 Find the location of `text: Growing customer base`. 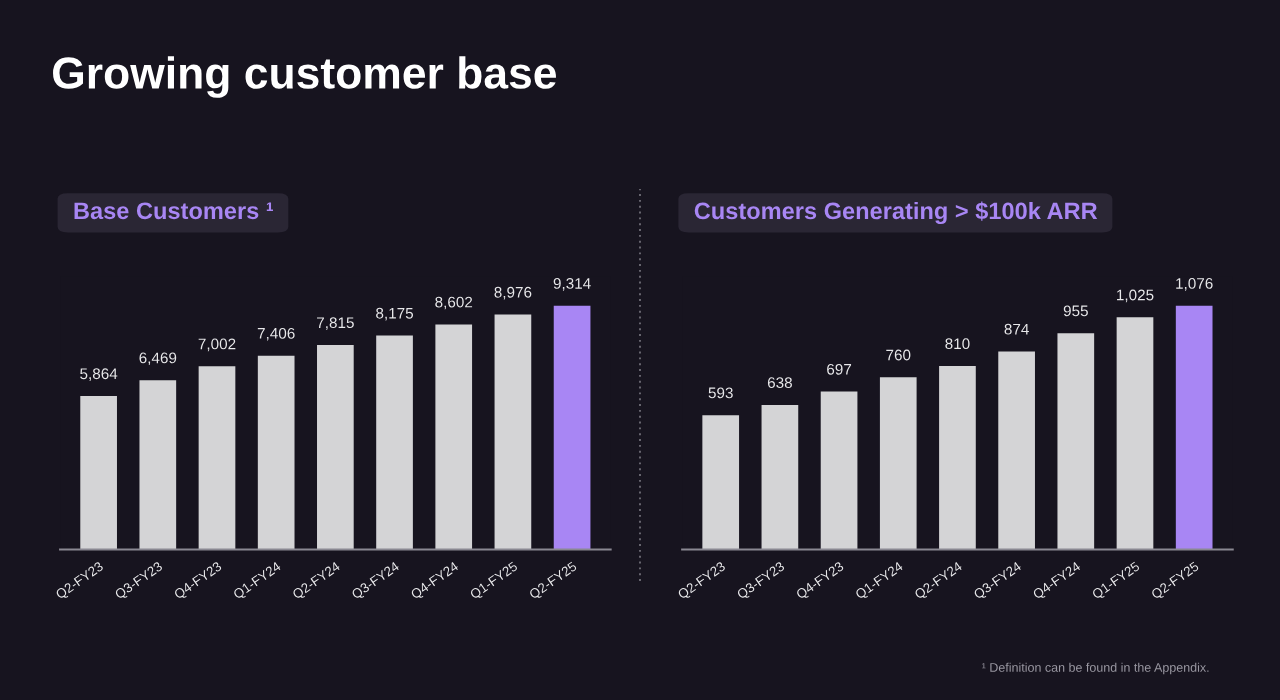

text: Growing customer base is located at coordinates (304, 77).